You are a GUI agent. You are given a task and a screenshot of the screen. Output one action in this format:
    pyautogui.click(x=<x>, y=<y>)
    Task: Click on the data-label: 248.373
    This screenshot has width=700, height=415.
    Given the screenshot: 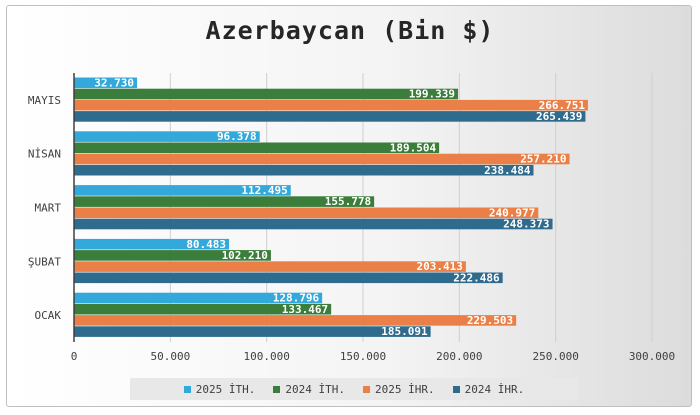 What is the action you would take?
    pyautogui.click(x=526, y=224)
    